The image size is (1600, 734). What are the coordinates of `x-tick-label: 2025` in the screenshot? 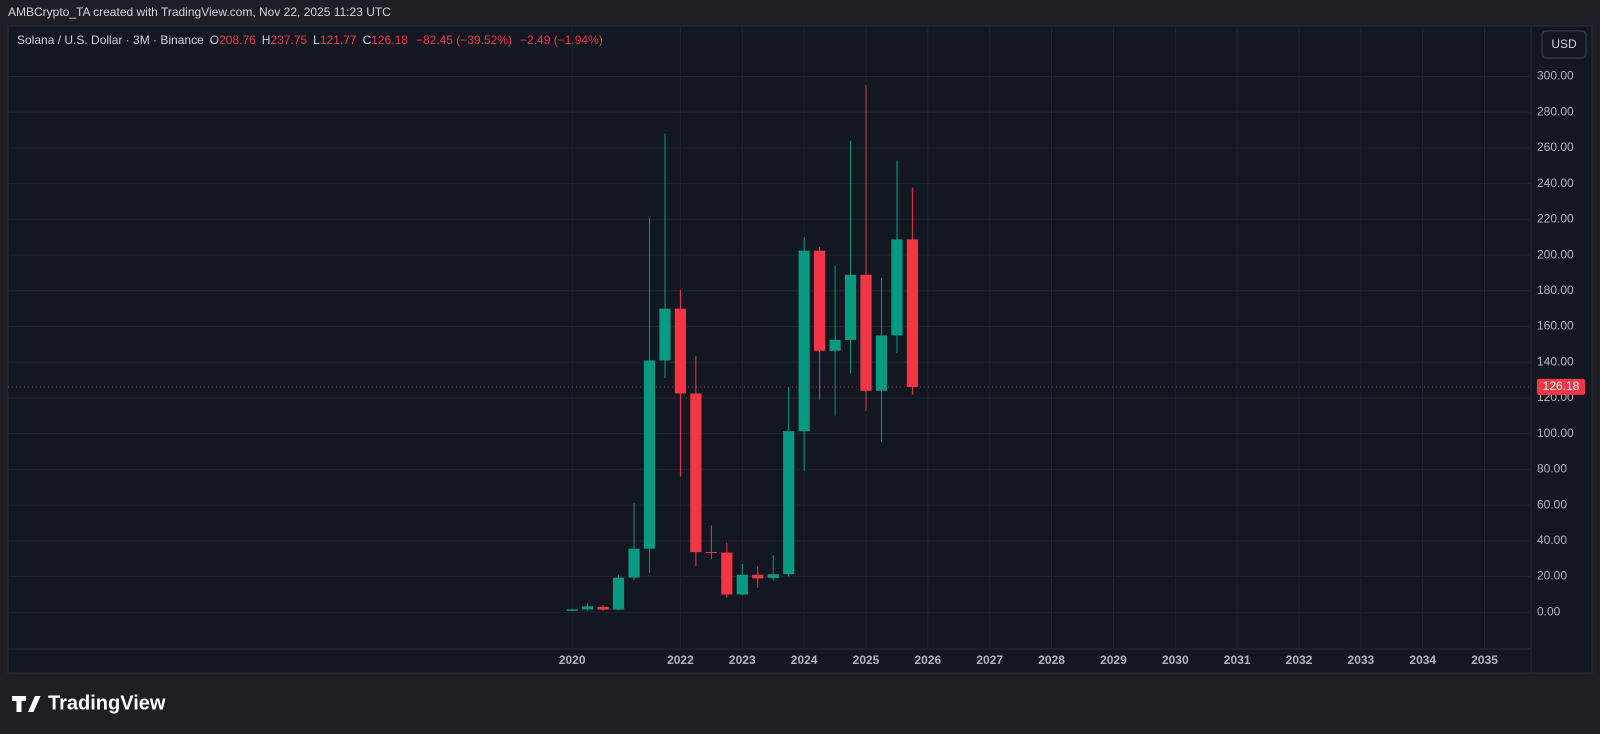 It's located at (866, 660).